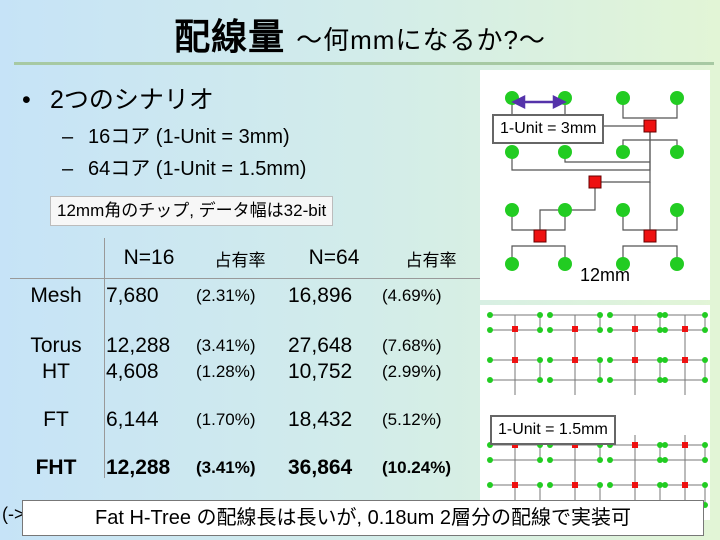 The height and width of the screenshot is (540, 720). I want to click on slide-title: 配線量 ～何mmになるか?～, so click(360, 34).